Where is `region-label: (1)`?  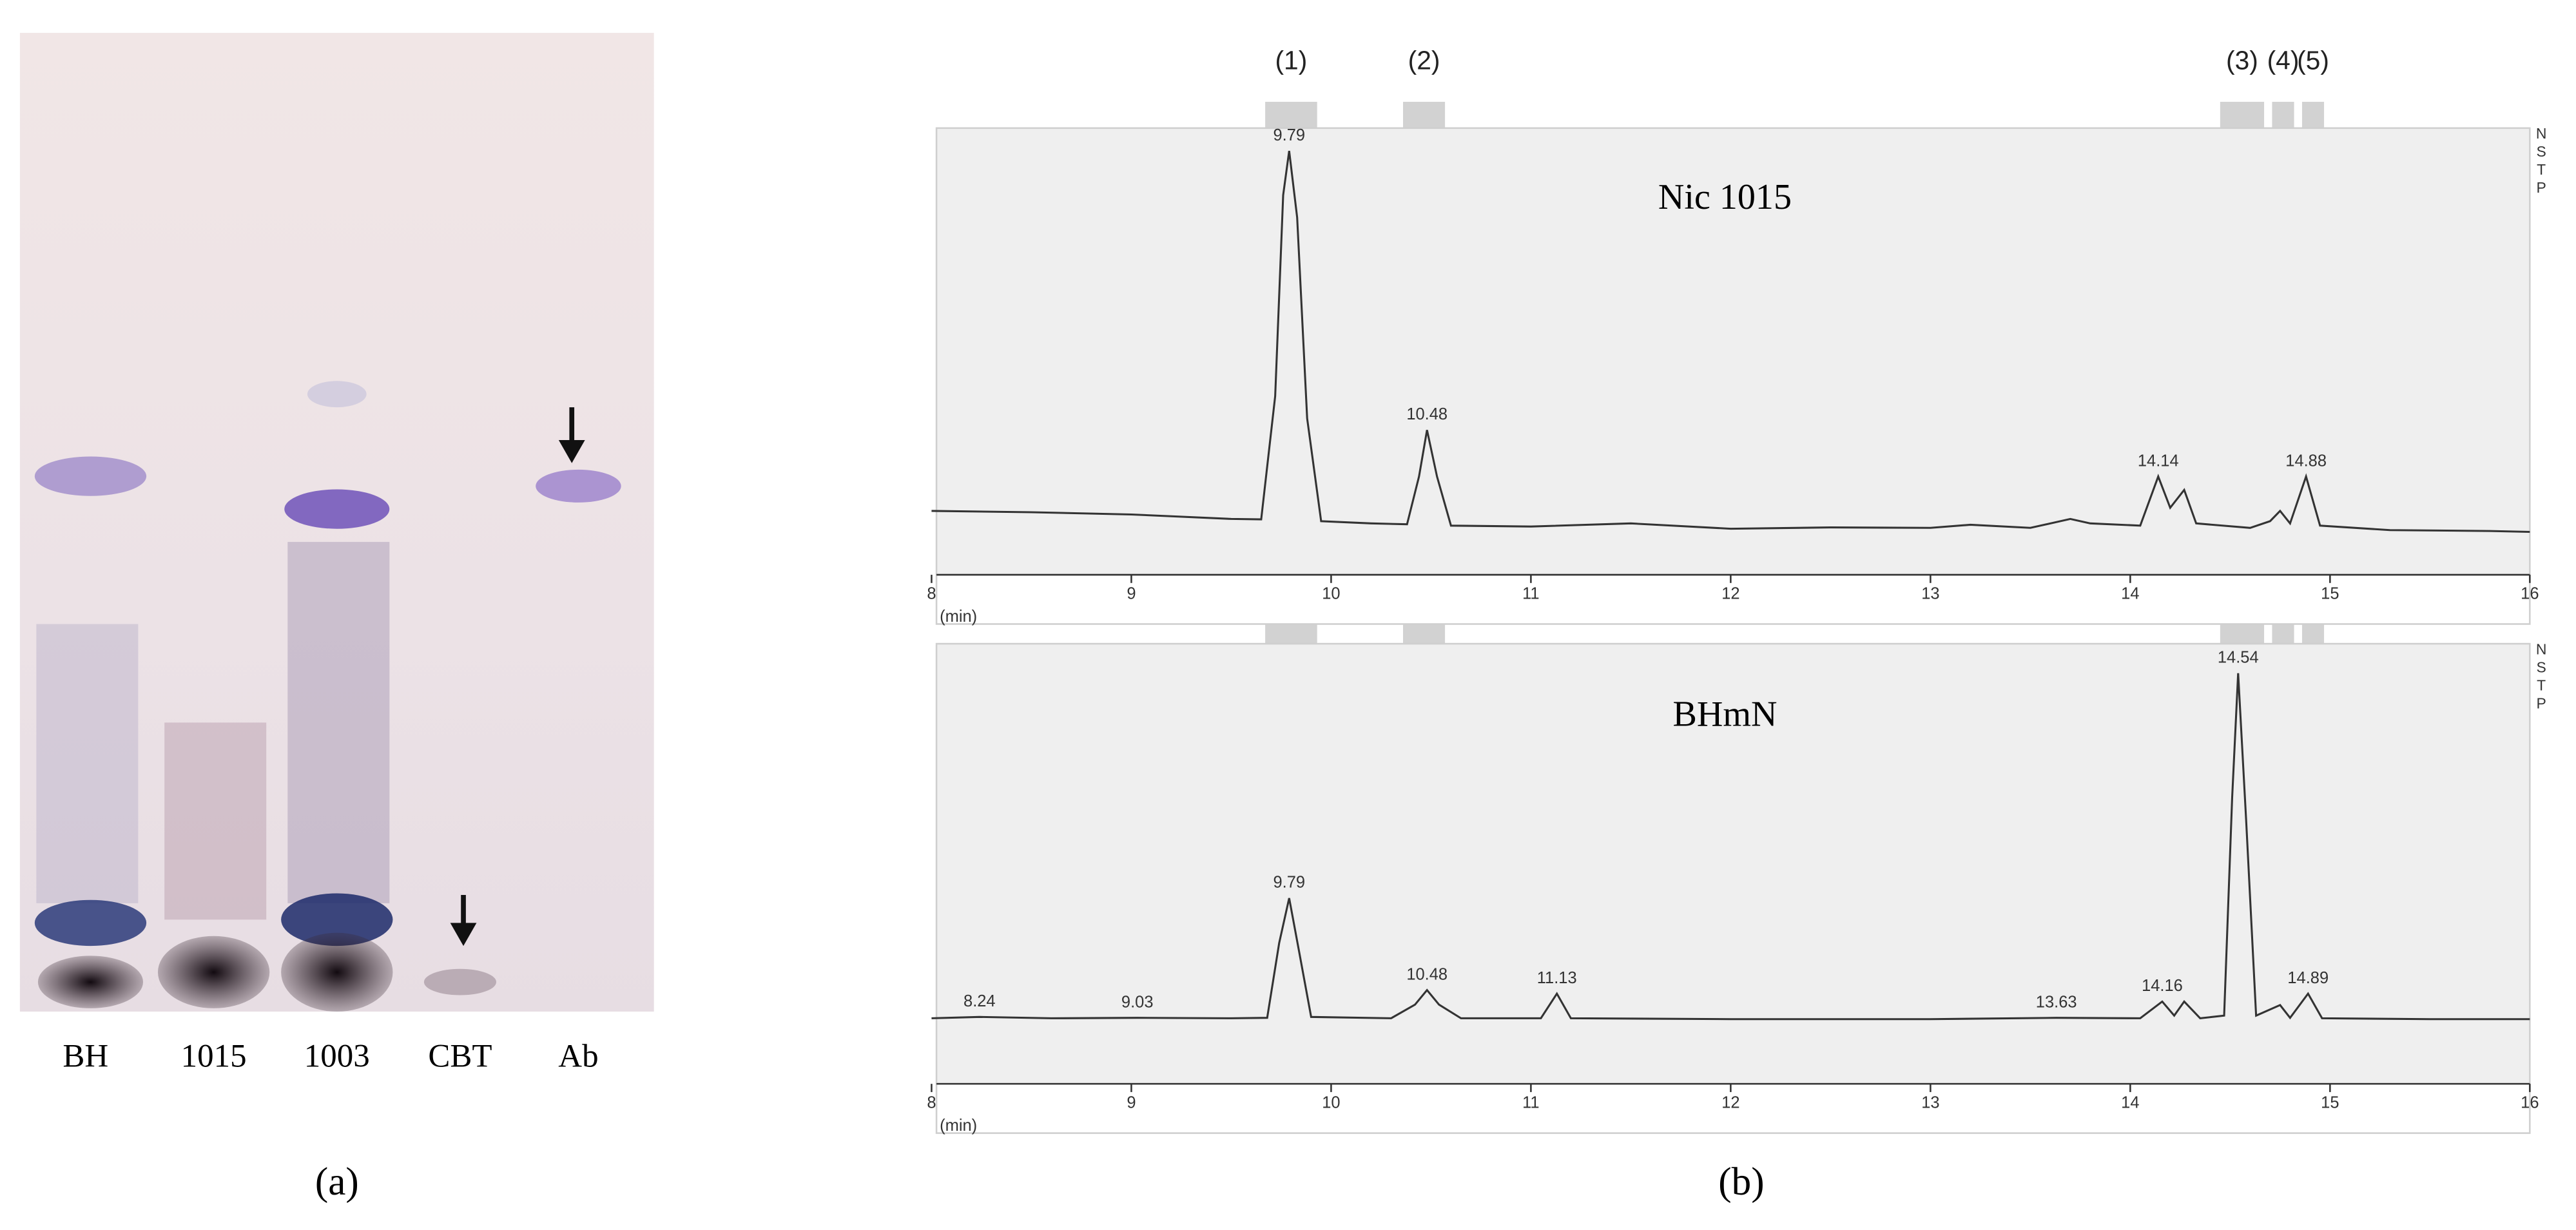 region-label: (1) is located at coordinates (1291, 60).